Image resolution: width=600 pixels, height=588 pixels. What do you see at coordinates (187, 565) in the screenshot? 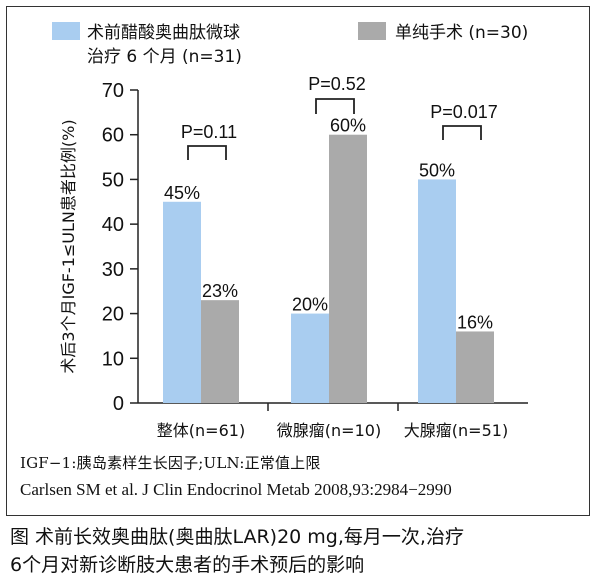
I see `caption-line-2: 6个月对新诊断肢大患者的手术预后的影响` at bounding box center [187, 565].